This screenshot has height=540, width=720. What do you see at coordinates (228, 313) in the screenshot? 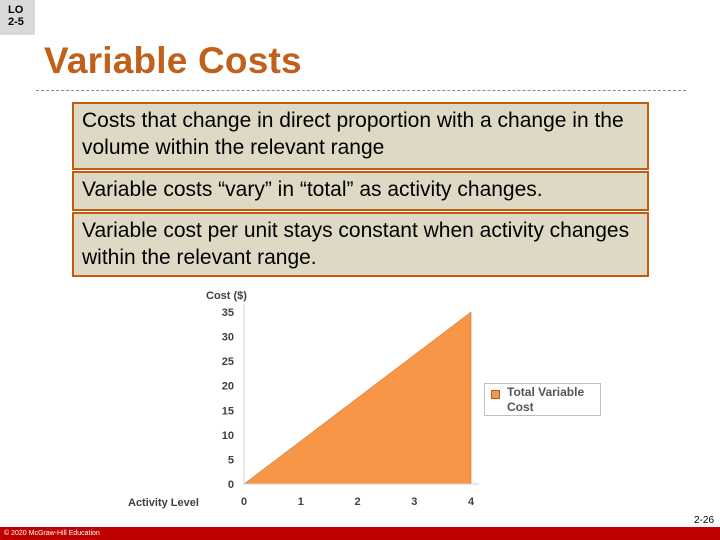
I see `y-tick-label: 35` at bounding box center [228, 313].